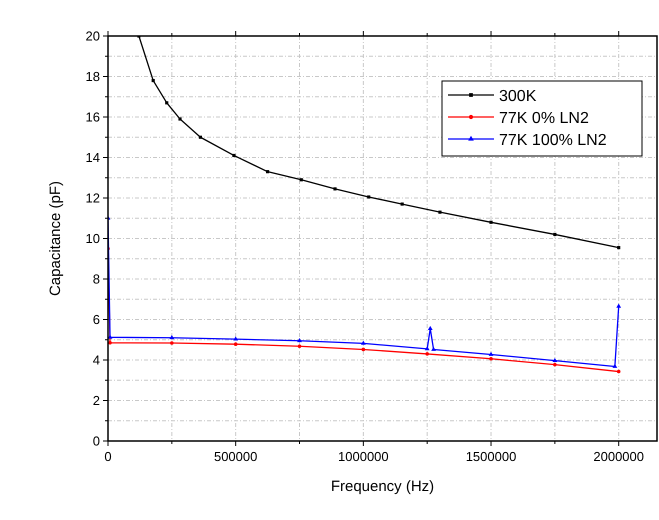  I want to click on y-tick-label: 14, so click(93, 157).